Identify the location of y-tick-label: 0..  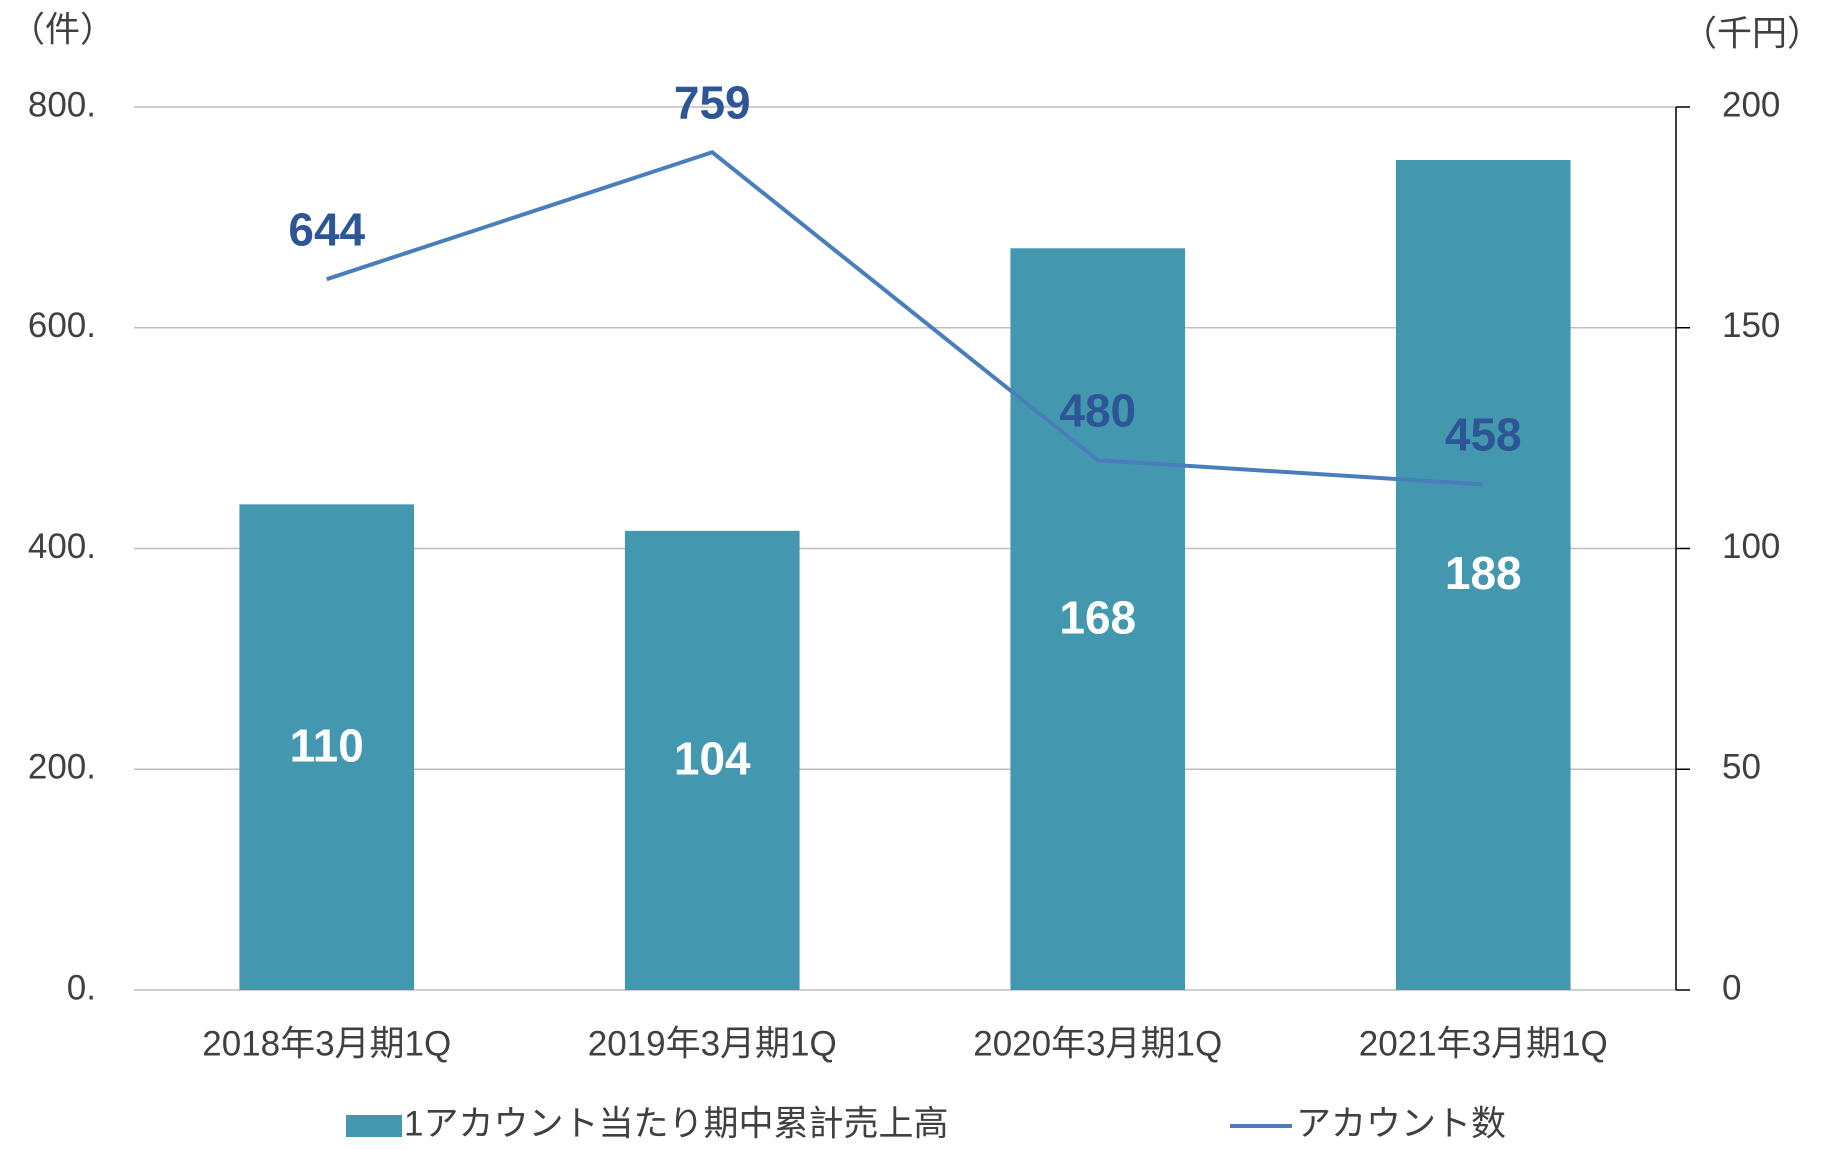
(81, 987).